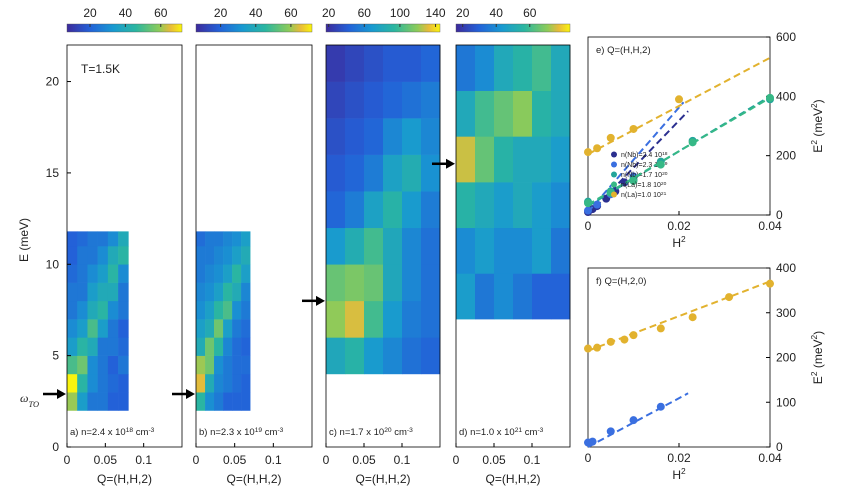  Describe the element at coordinates (665, 174) in the screenshot. I see `legend-label-part: 20` at that location.